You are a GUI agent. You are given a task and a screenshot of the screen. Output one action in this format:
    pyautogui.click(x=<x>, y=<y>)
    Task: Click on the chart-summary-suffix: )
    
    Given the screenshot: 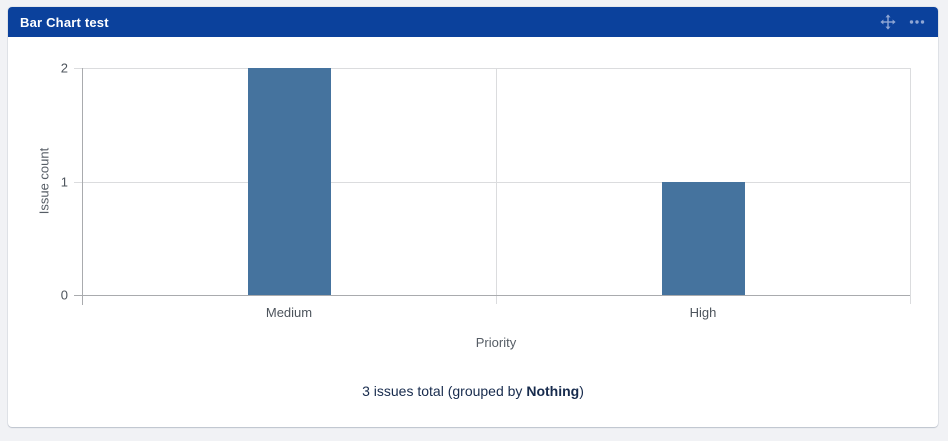 What is the action you would take?
    pyautogui.click(x=581, y=391)
    